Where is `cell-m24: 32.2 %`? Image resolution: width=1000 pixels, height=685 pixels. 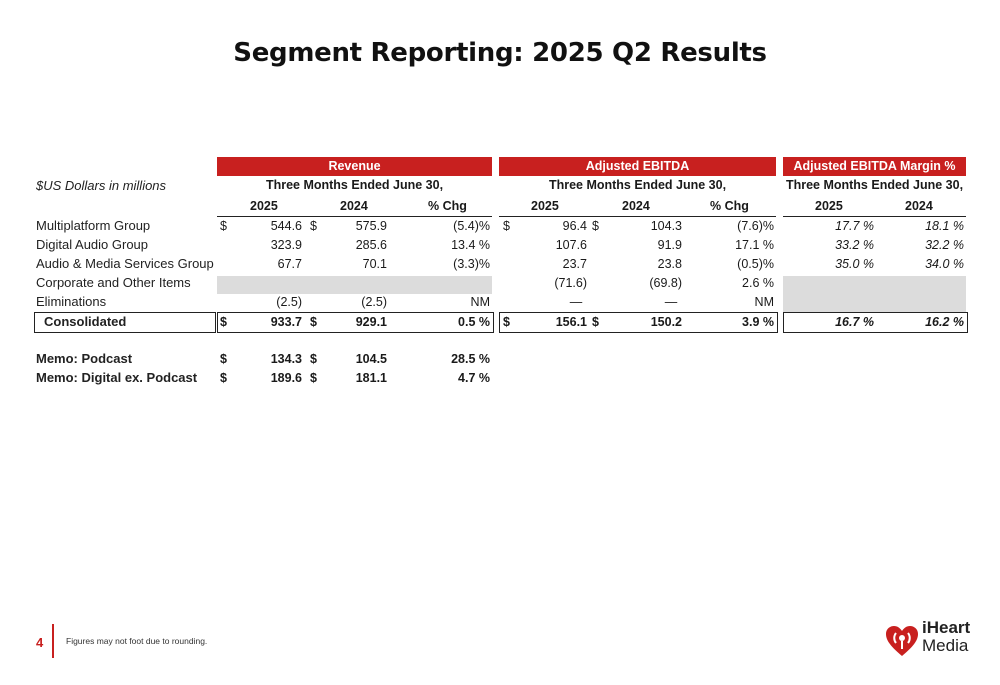 cell-m24: 32.2 % is located at coordinates (944, 245).